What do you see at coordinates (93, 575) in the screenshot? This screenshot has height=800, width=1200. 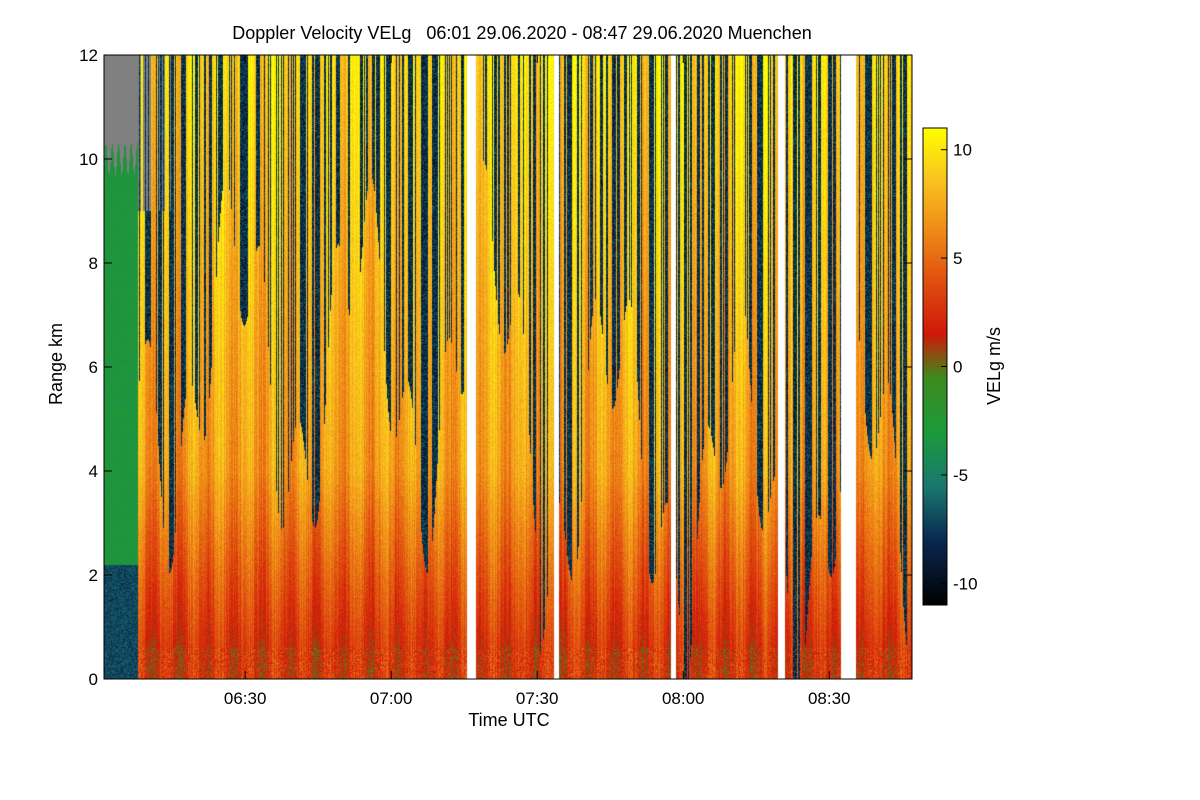 I see `y-tick-label: 2` at bounding box center [93, 575].